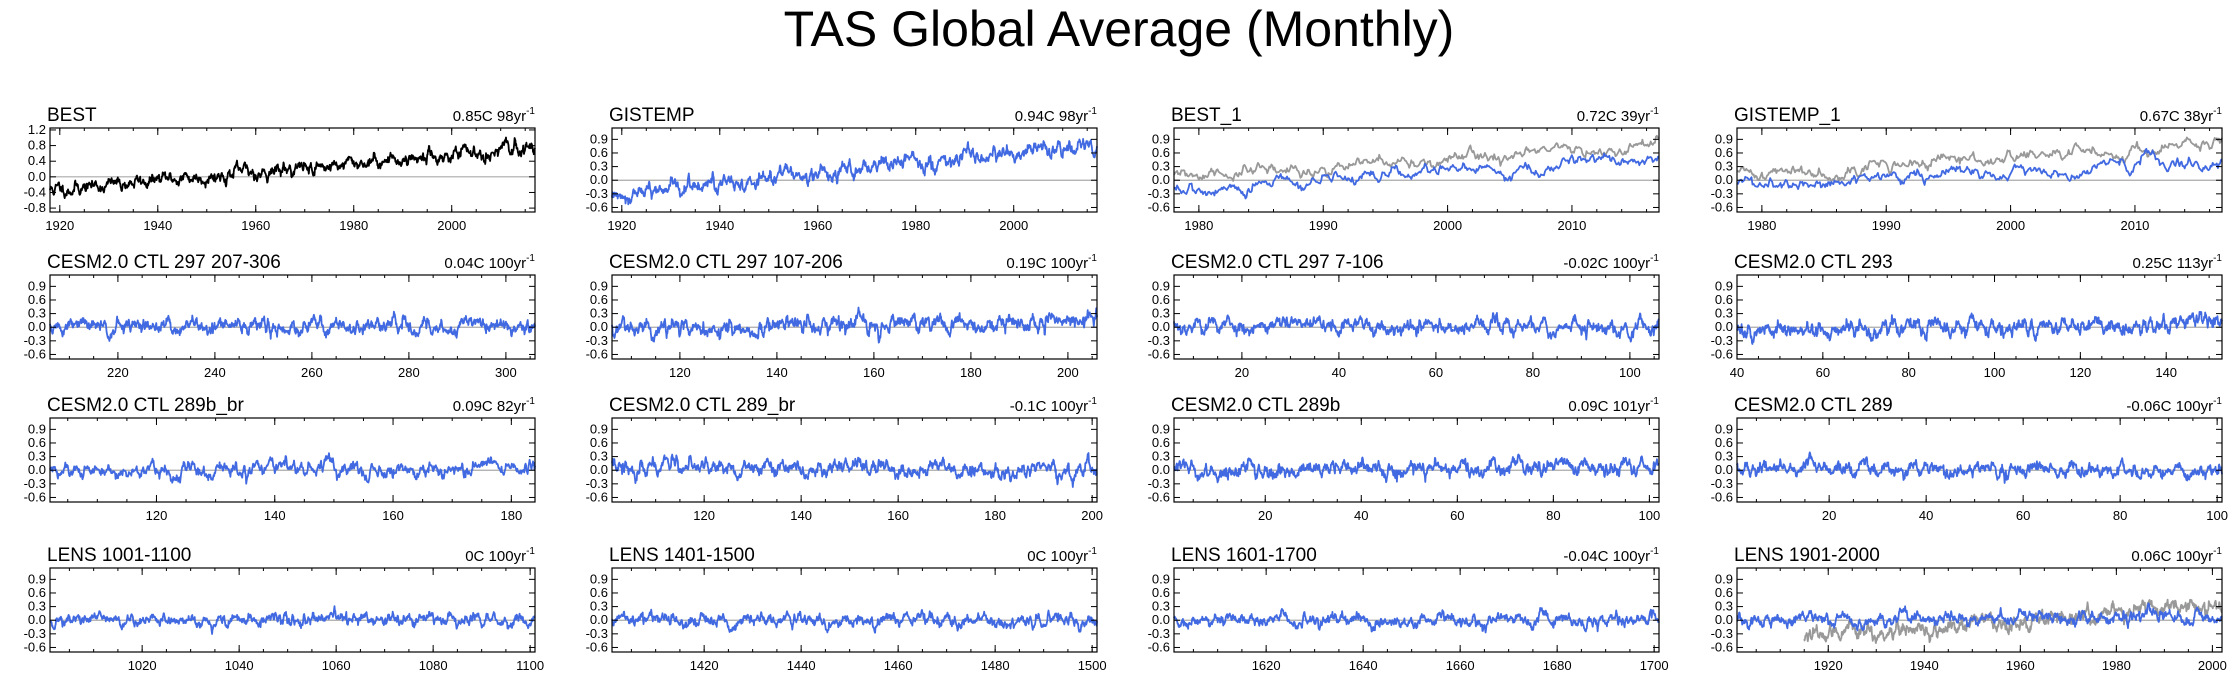 The height and width of the screenshot is (683, 2238). I want to click on x-tick-label: 1990, so click(1886, 225).